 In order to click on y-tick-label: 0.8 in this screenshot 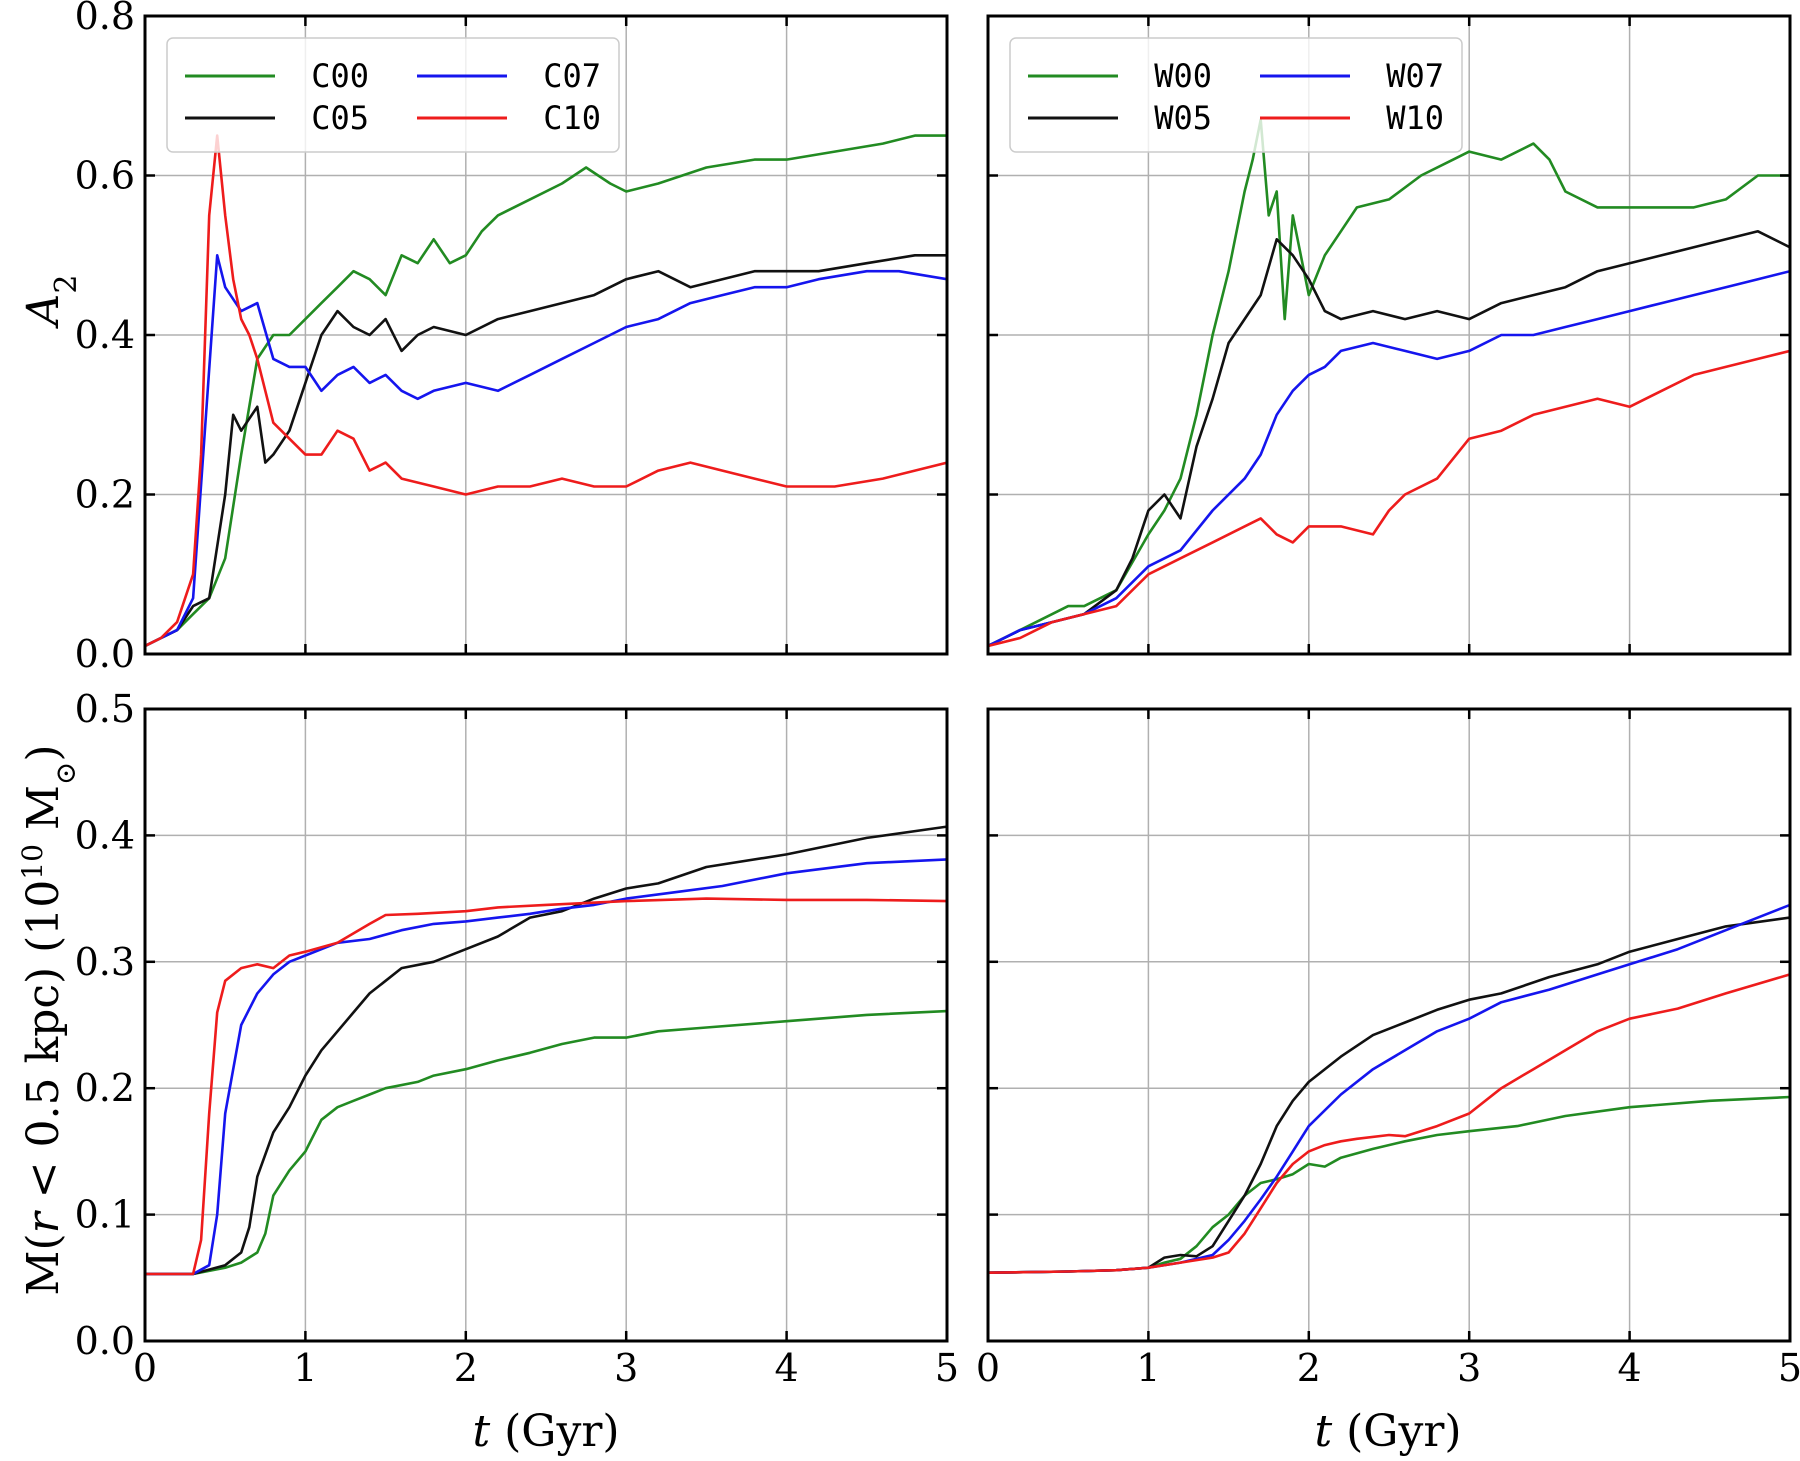, I will do `click(105, 19)`.